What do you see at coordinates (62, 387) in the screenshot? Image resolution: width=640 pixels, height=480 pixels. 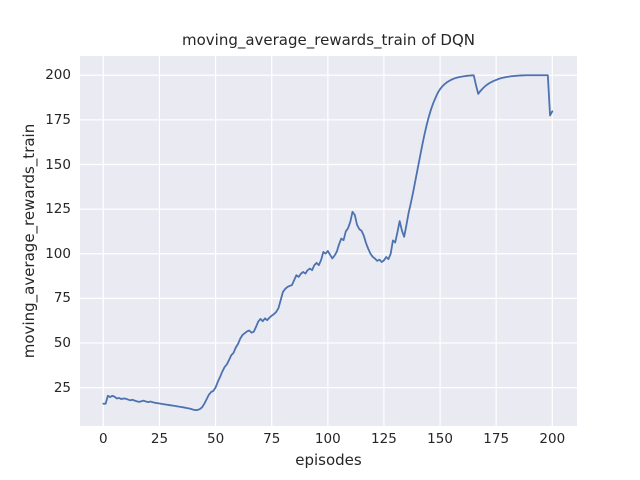 I see `y-tick-label: 25` at bounding box center [62, 387].